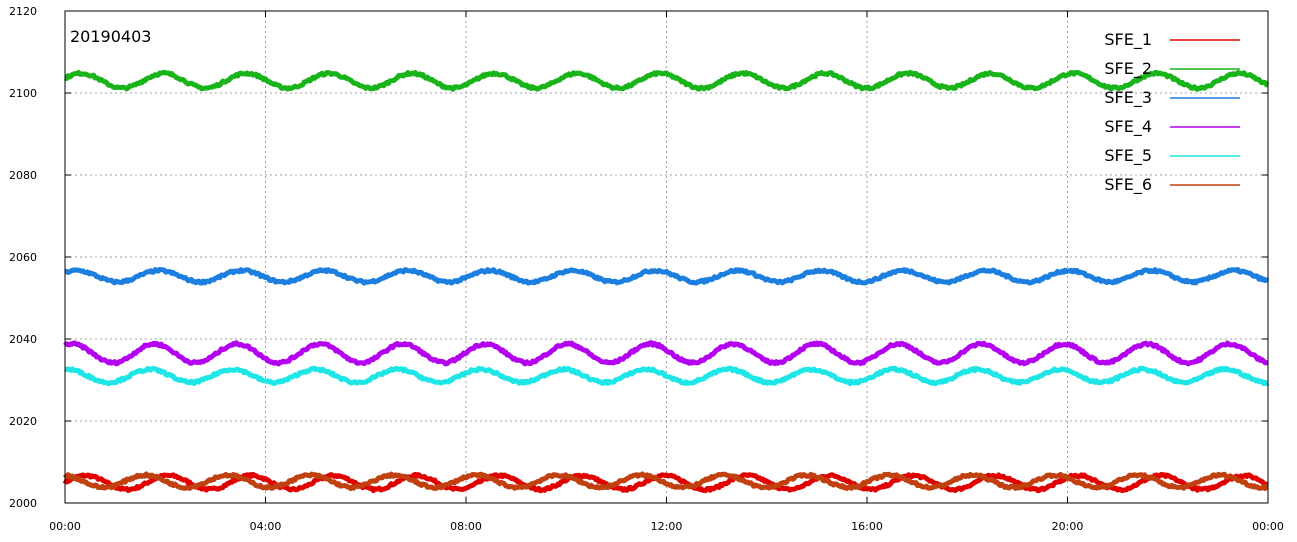 This screenshot has width=1297, height=542. What do you see at coordinates (23, 503) in the screenshot?
I see `y-tick-label: 2000` at bounding box center [23, 503].